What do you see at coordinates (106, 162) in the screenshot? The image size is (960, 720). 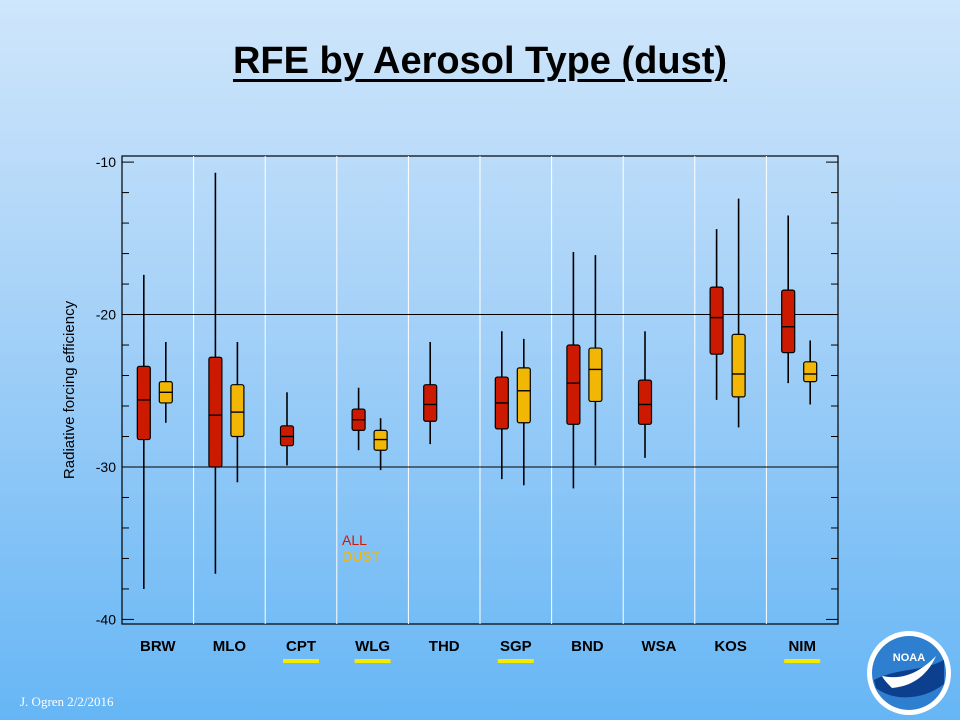 I see `y-tick-label: -10` at bounding box center [106, 162].